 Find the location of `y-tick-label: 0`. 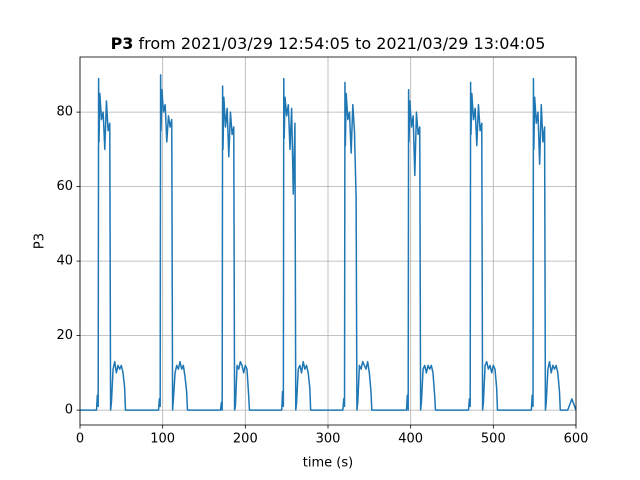

y-tick-label: 0 is located at coordinates (69, 410).